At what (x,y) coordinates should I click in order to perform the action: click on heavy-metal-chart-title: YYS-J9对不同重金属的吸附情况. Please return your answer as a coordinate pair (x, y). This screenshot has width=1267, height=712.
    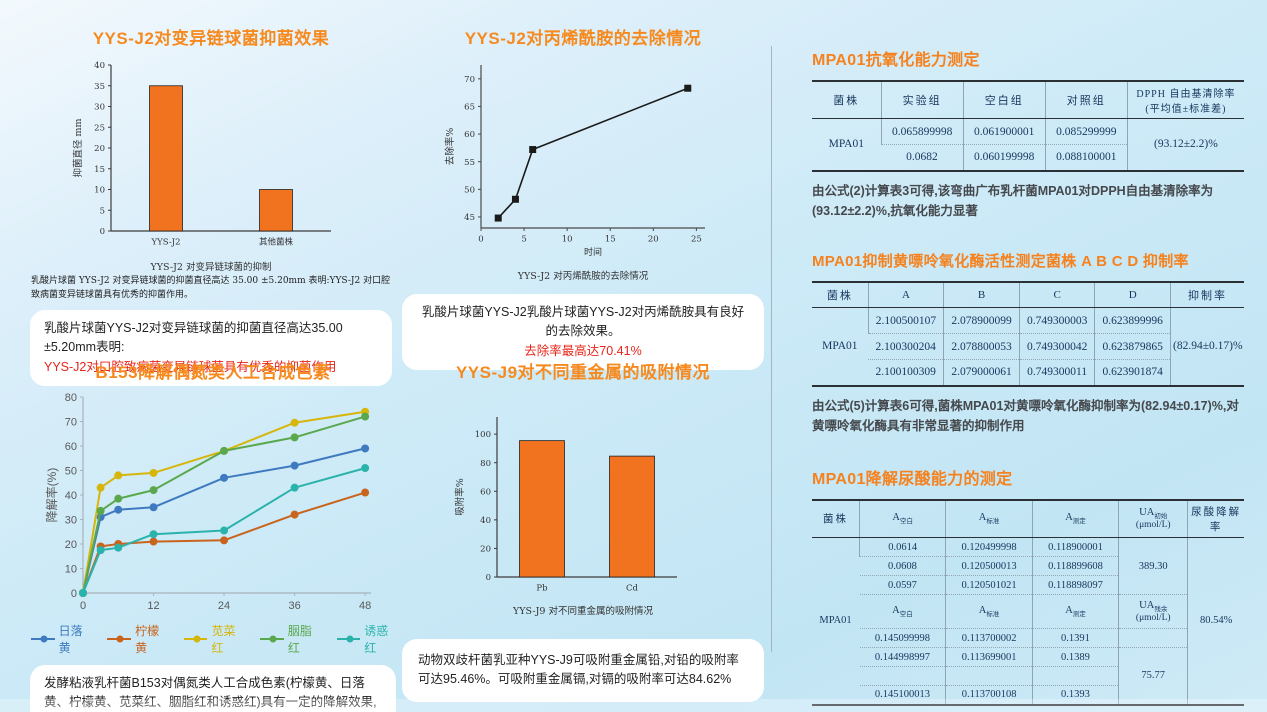
    Looking at the image, I should click on (583, 372).